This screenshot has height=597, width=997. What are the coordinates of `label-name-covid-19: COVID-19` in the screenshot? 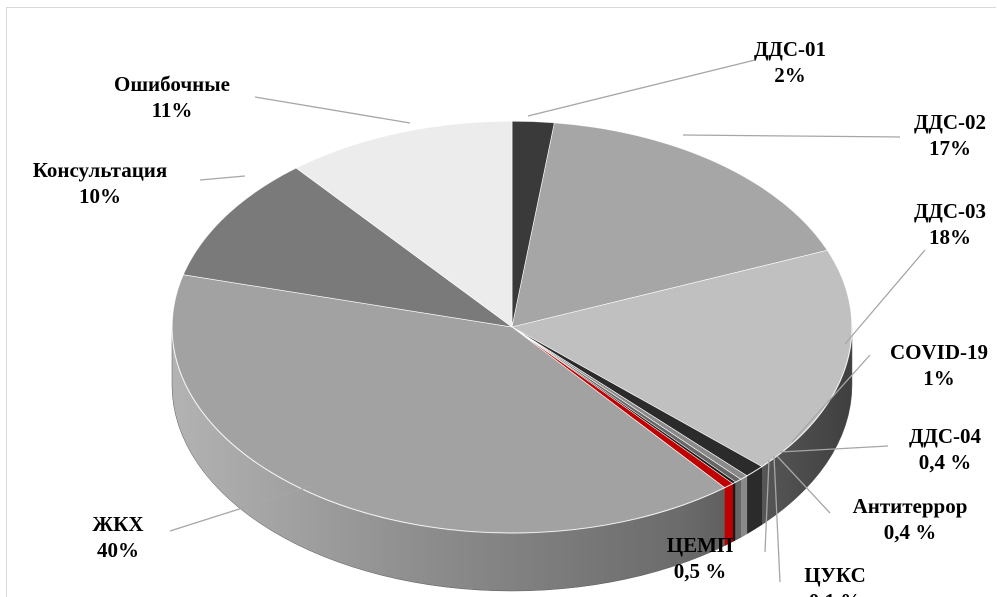 It's located at (939, 352).